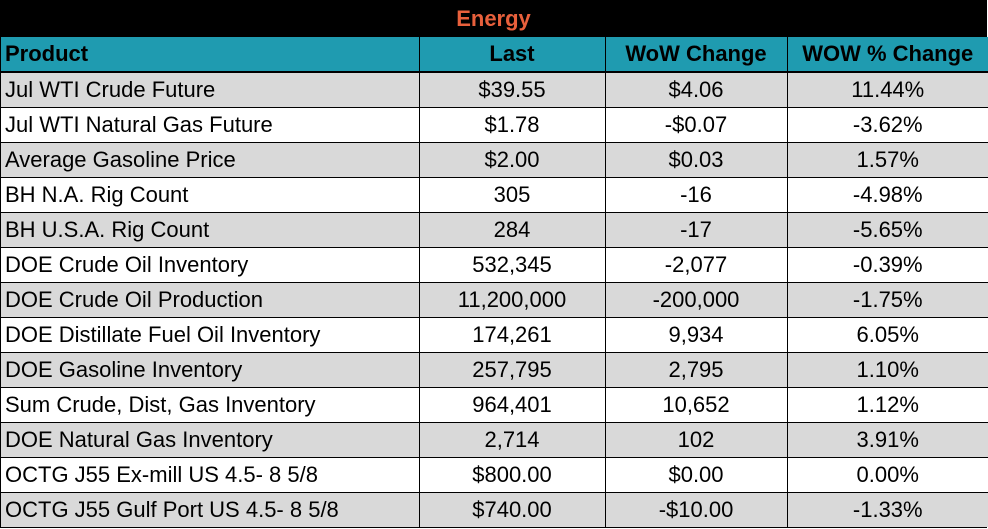 The height and width of the screenshot is (529, 988). Describe the element at coordinates (210, 335) in the screenshot. I see `cell-product: DOE Distillate Fuel Oil Inventory` at that location.